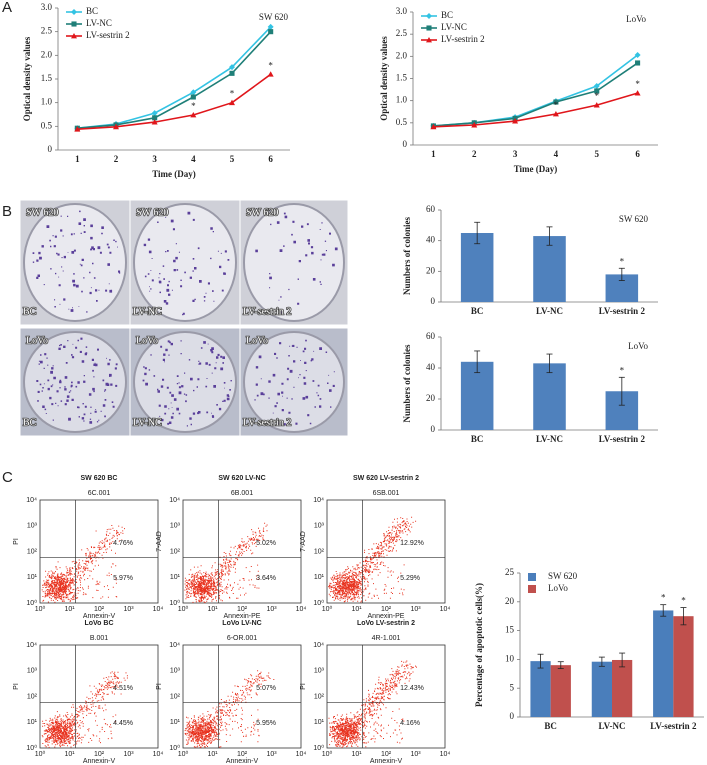 This screenshot has width=707, height=765. I want to click on quadrant-percent: 5.29%, so click(410, 578).